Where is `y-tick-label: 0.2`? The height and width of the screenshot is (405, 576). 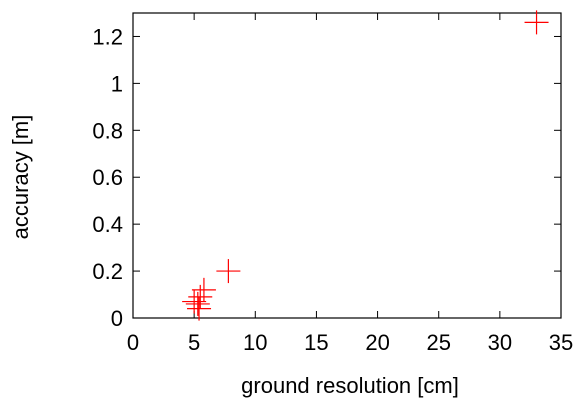 y-tick-label: 0.2 is located at coordinates (107, 271).